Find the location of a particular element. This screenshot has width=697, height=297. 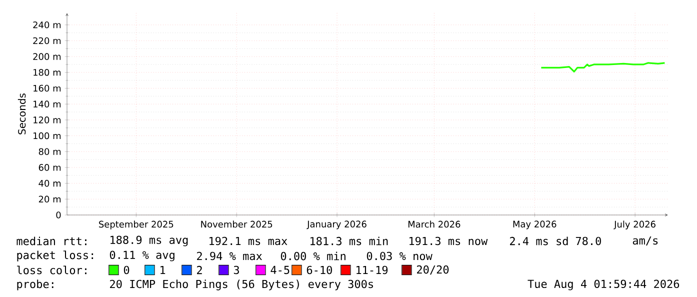

text: 0.00 % min is located at coordinates (313, 256).